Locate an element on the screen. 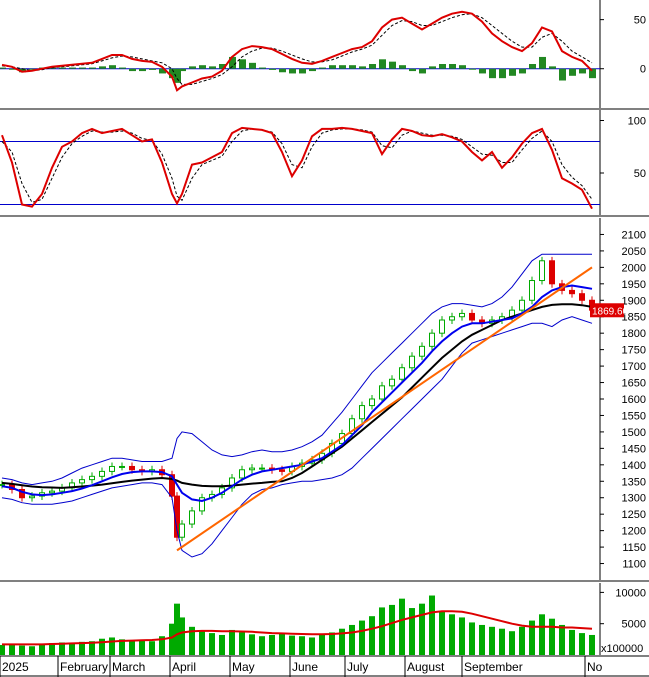  macd-tick-label: 50 is located at coordinates (640, 21).